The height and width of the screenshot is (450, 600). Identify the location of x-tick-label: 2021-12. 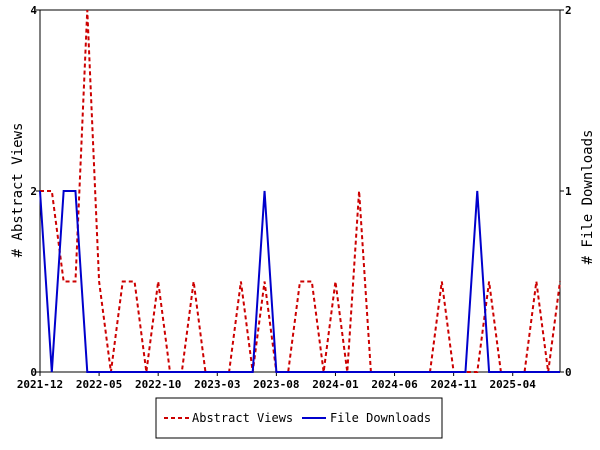
(40, 384).